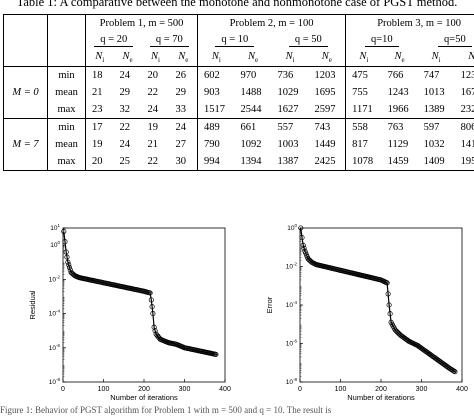 The image size is (474, 418). I want to click on x-tick-label: 300, so click(185, 389).